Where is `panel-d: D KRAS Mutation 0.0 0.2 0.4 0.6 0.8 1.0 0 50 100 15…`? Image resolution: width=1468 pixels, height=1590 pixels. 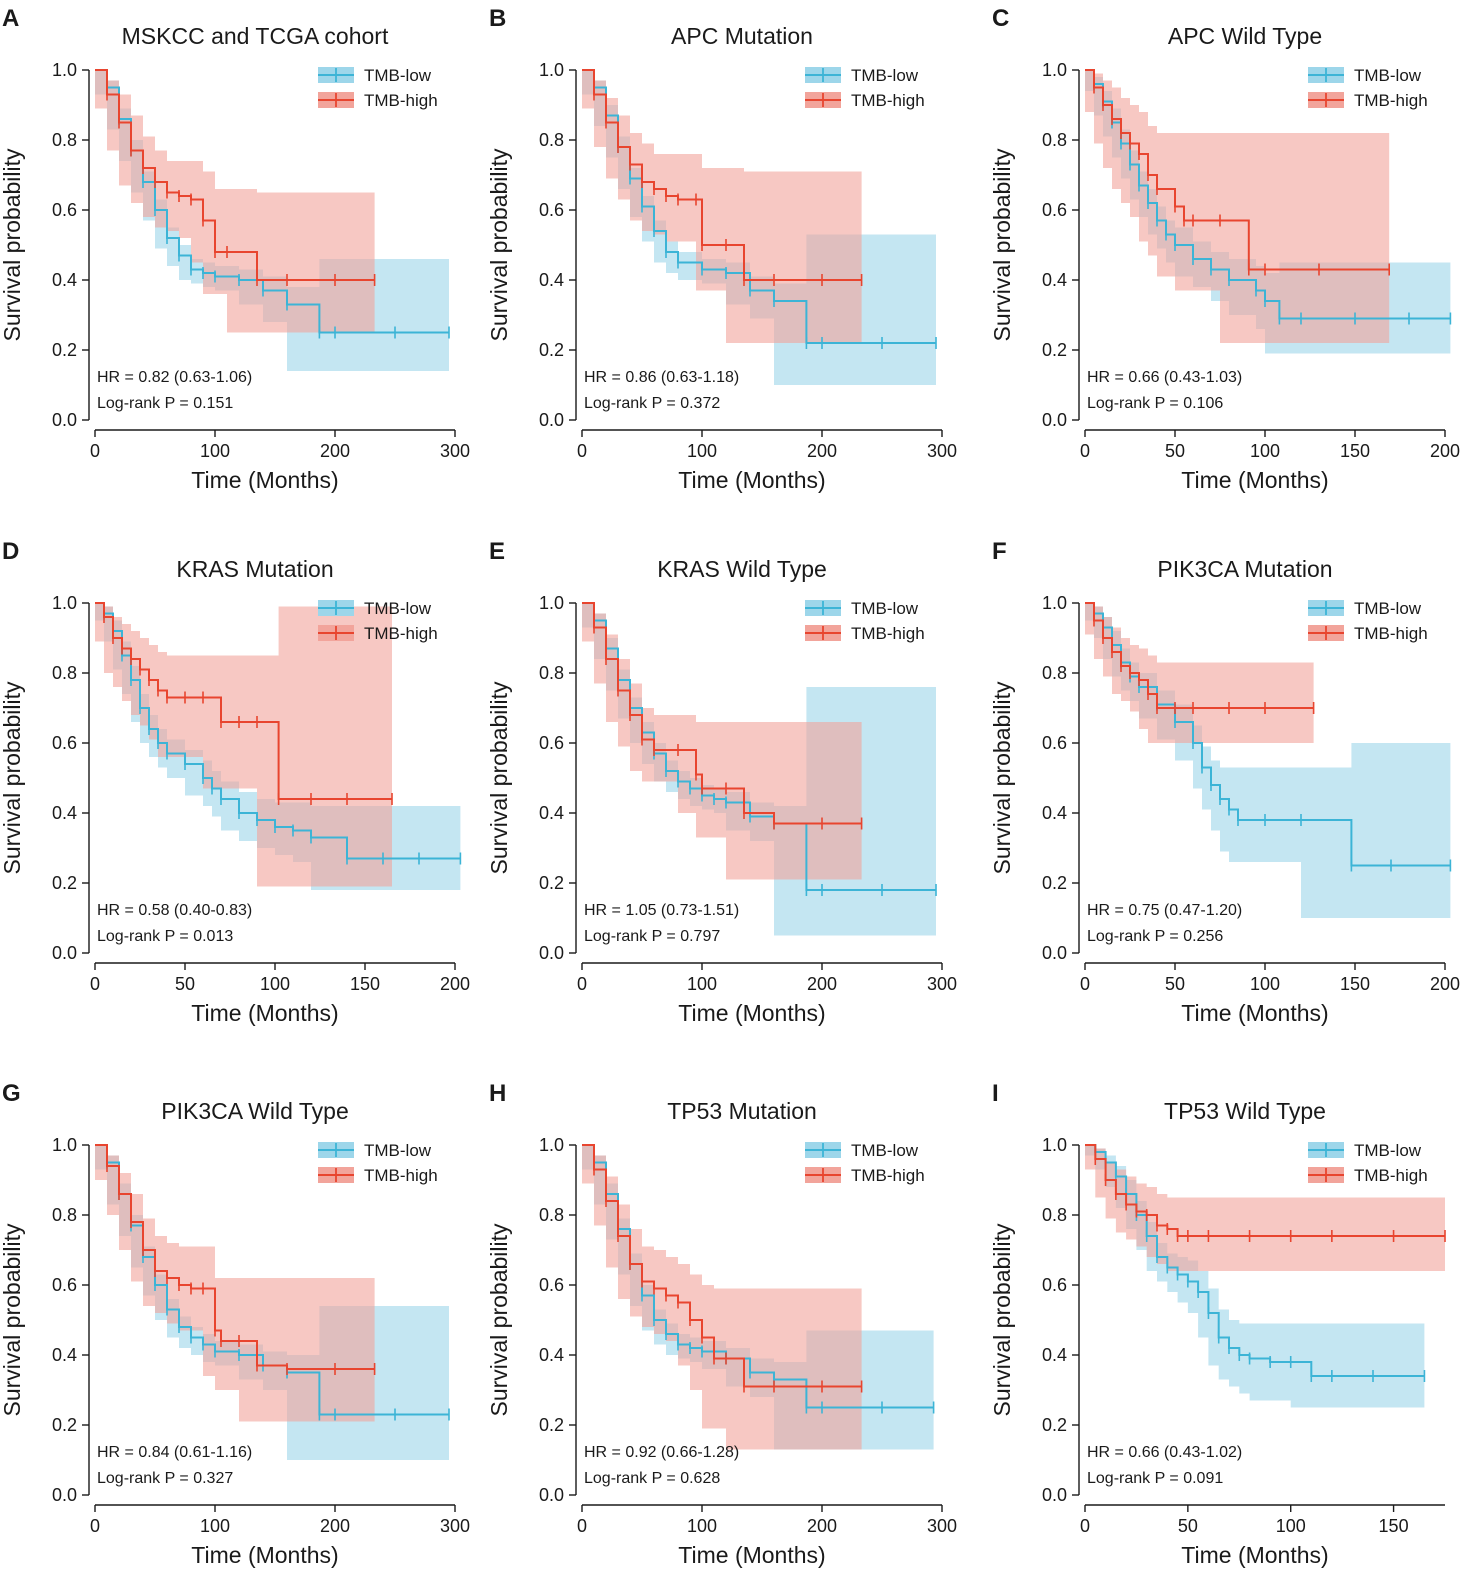 panel-d: D KRAS Mutation 0.0 0.2 0.4 0.6 0.8 1.0 0 50 100 15… is located at coordinates (235, 782).